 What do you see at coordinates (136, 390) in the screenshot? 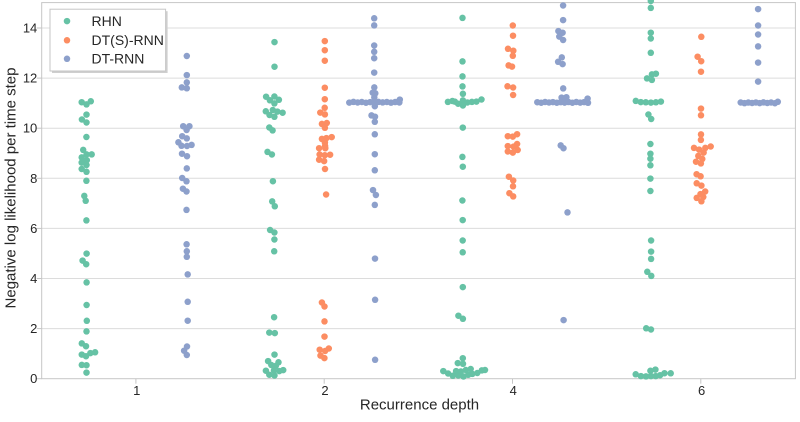
I see `svg-text: 1` at bounding box center [136, 390].